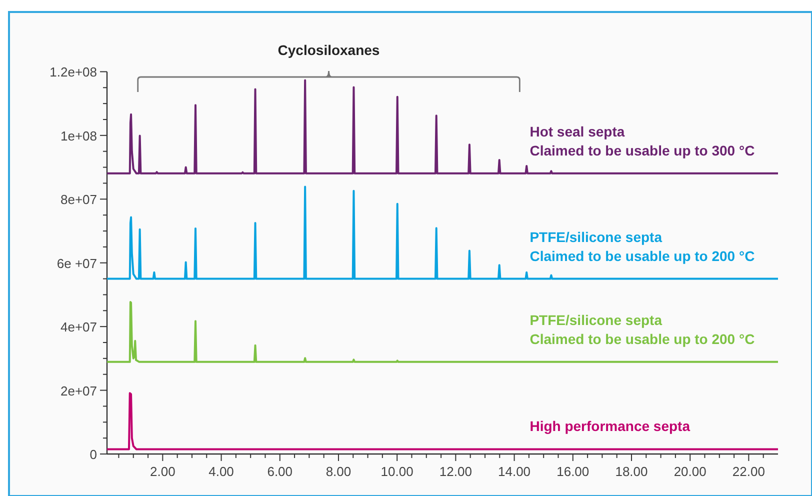 This screenshot has width=812, height=496. What do you see at coordinates (514, 471) in the screenshot?
I see `x-tick-label: 14.00` at bounding box center [514, 471].